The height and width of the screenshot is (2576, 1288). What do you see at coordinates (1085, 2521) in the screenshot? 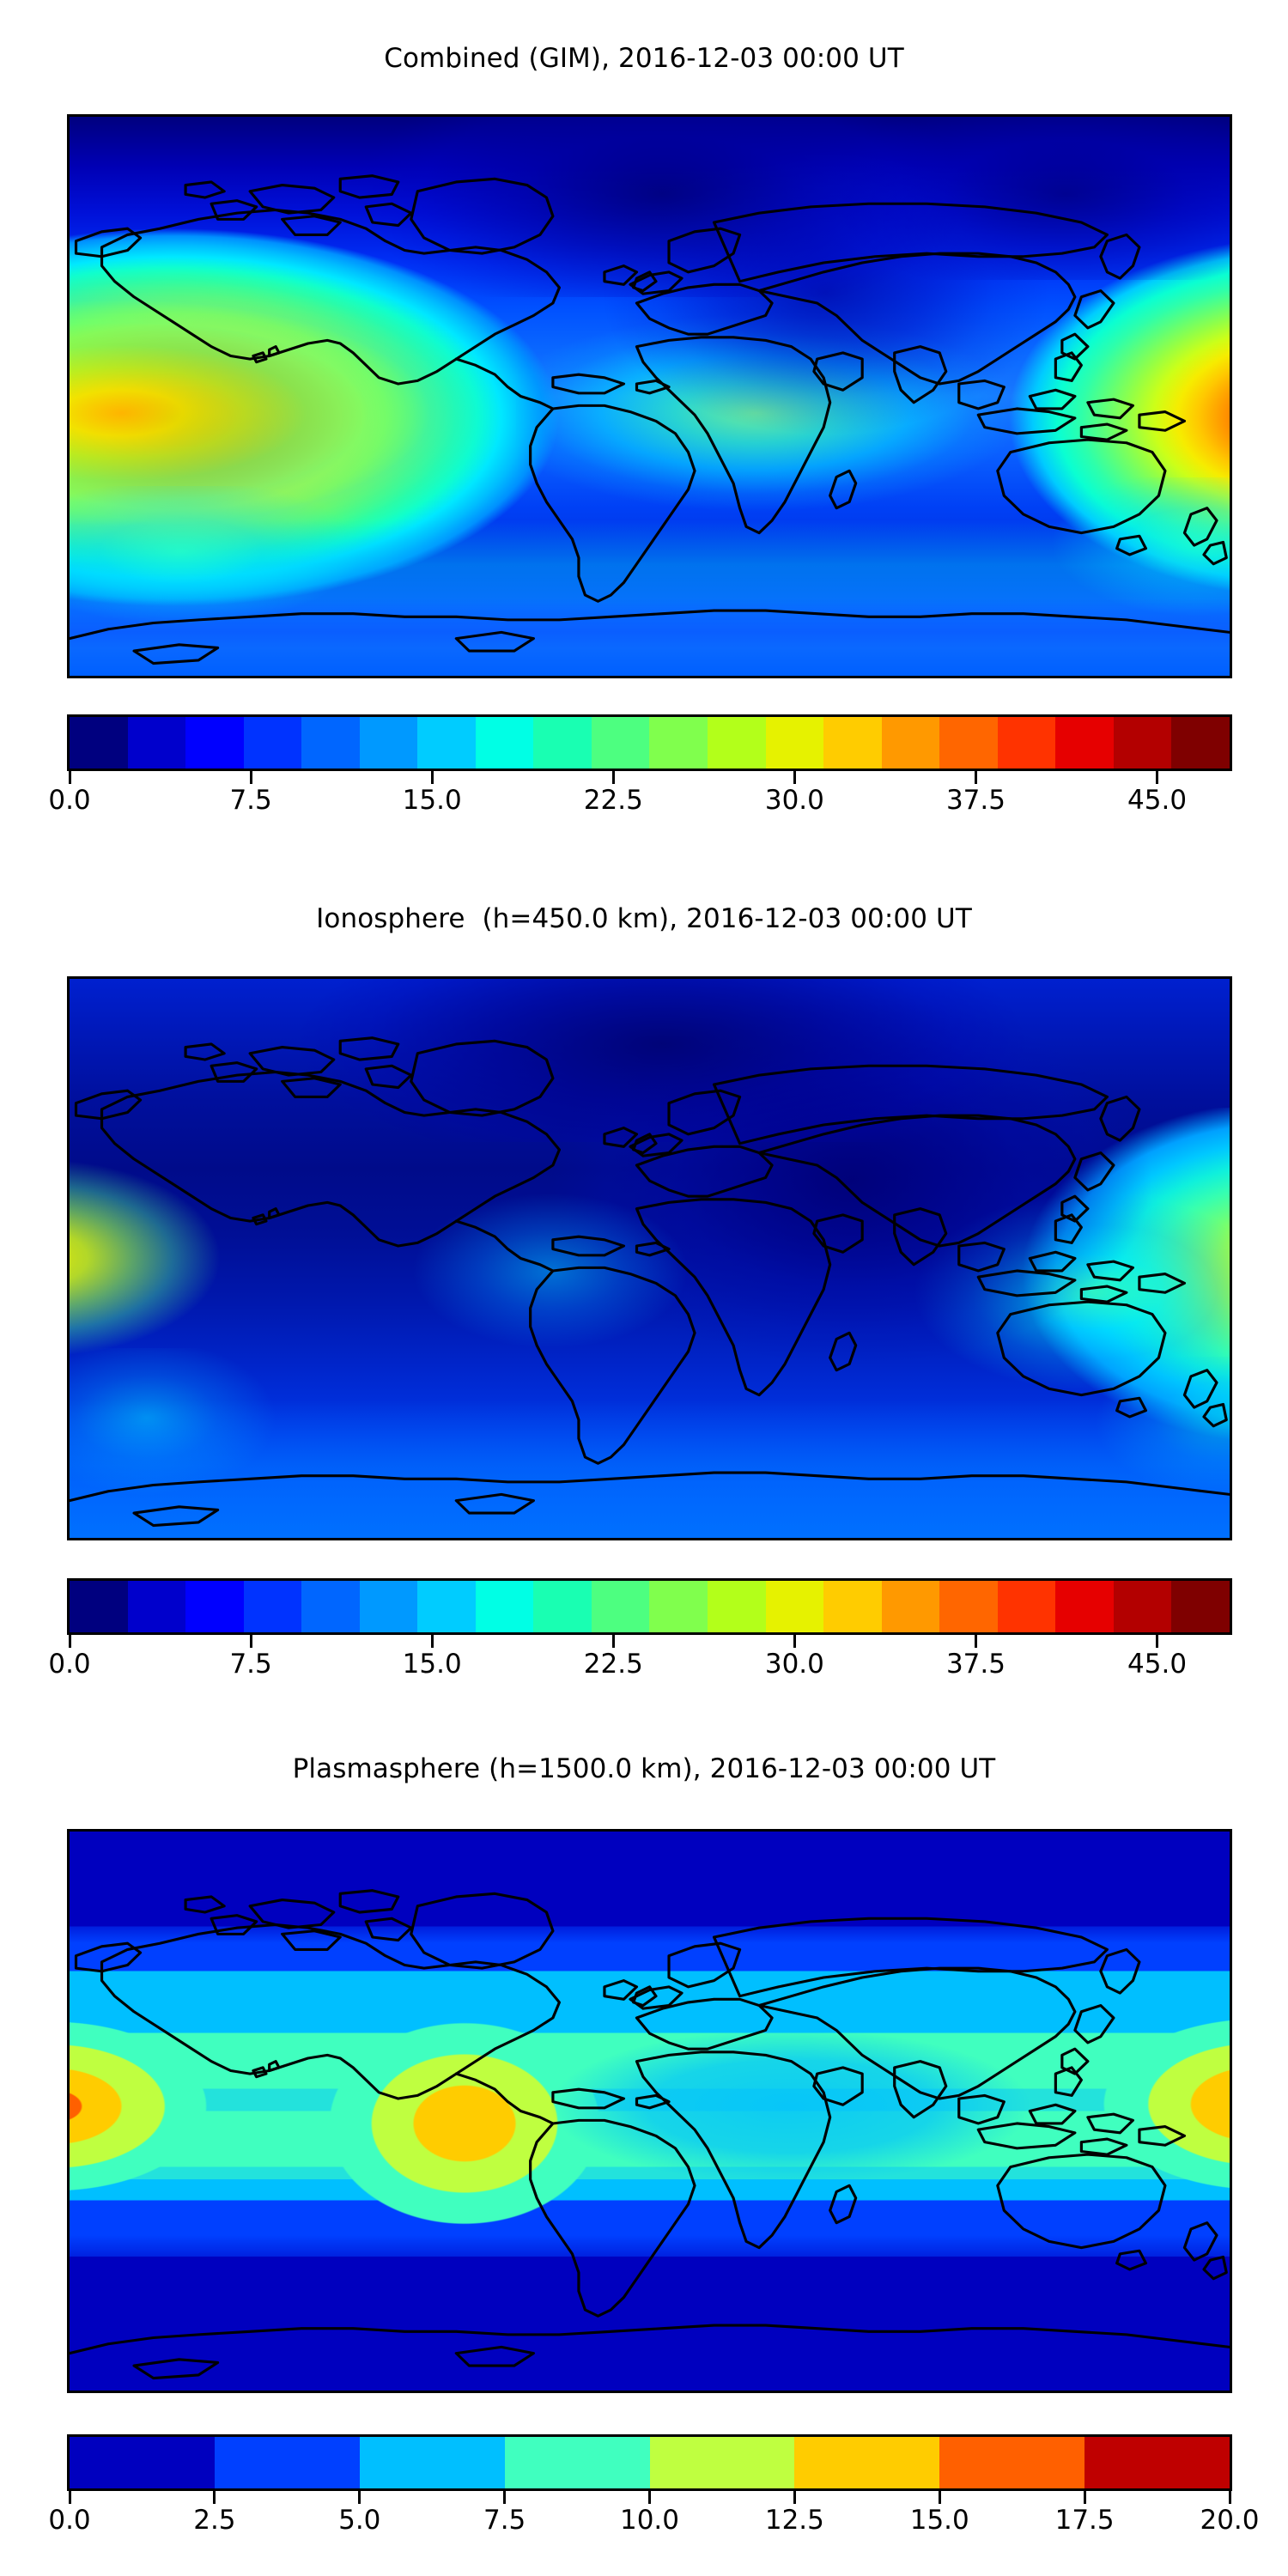
I see `colorbar-tick-label-7: 17.5` at bounding box center [1085, 2521].